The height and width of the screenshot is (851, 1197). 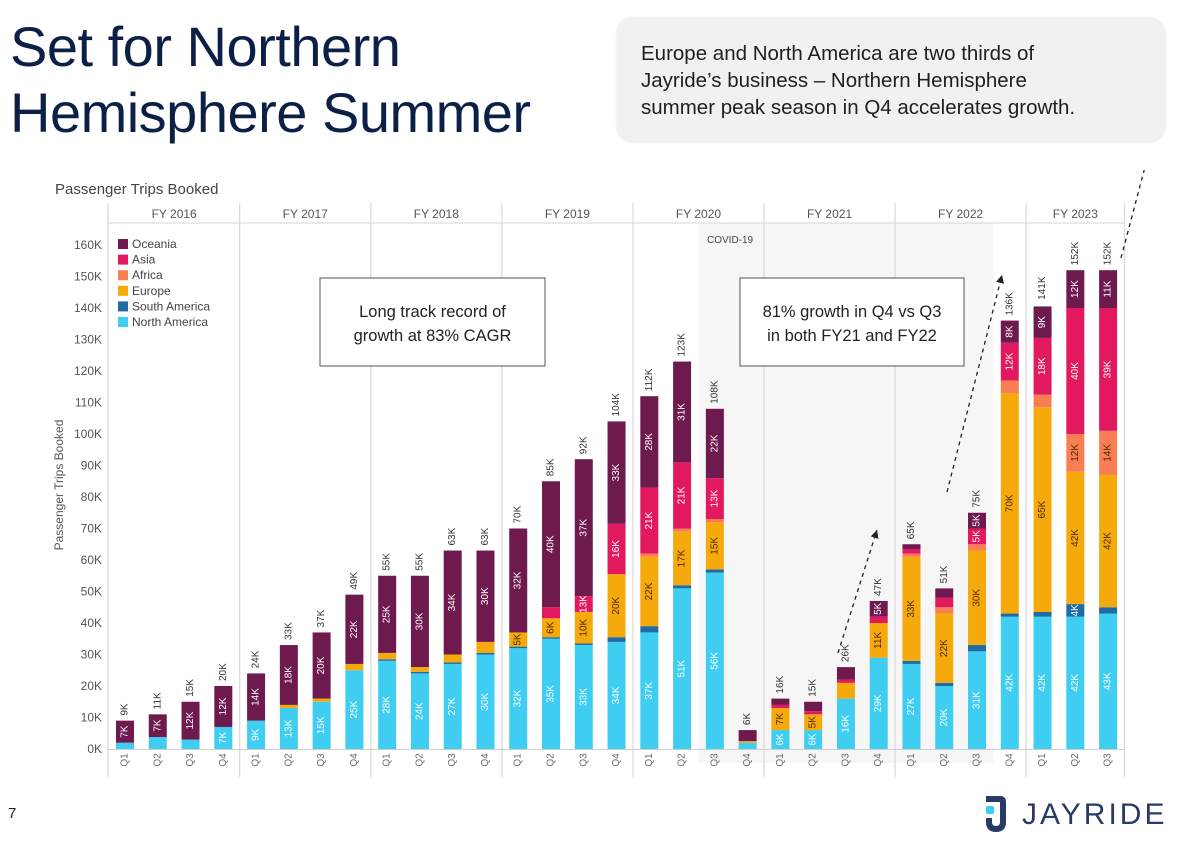 I want to click on fy-label-8: FY 2023, so click(x=1075, y=214).